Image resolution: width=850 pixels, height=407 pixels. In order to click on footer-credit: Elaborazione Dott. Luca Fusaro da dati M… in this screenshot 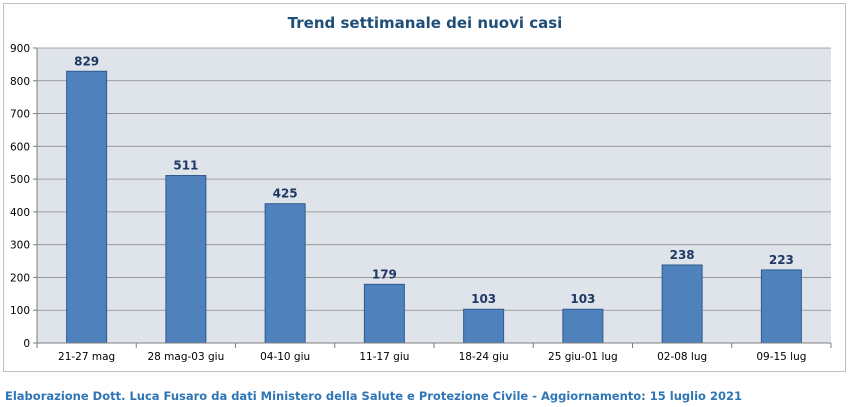, I will do `click(373, 396)`.